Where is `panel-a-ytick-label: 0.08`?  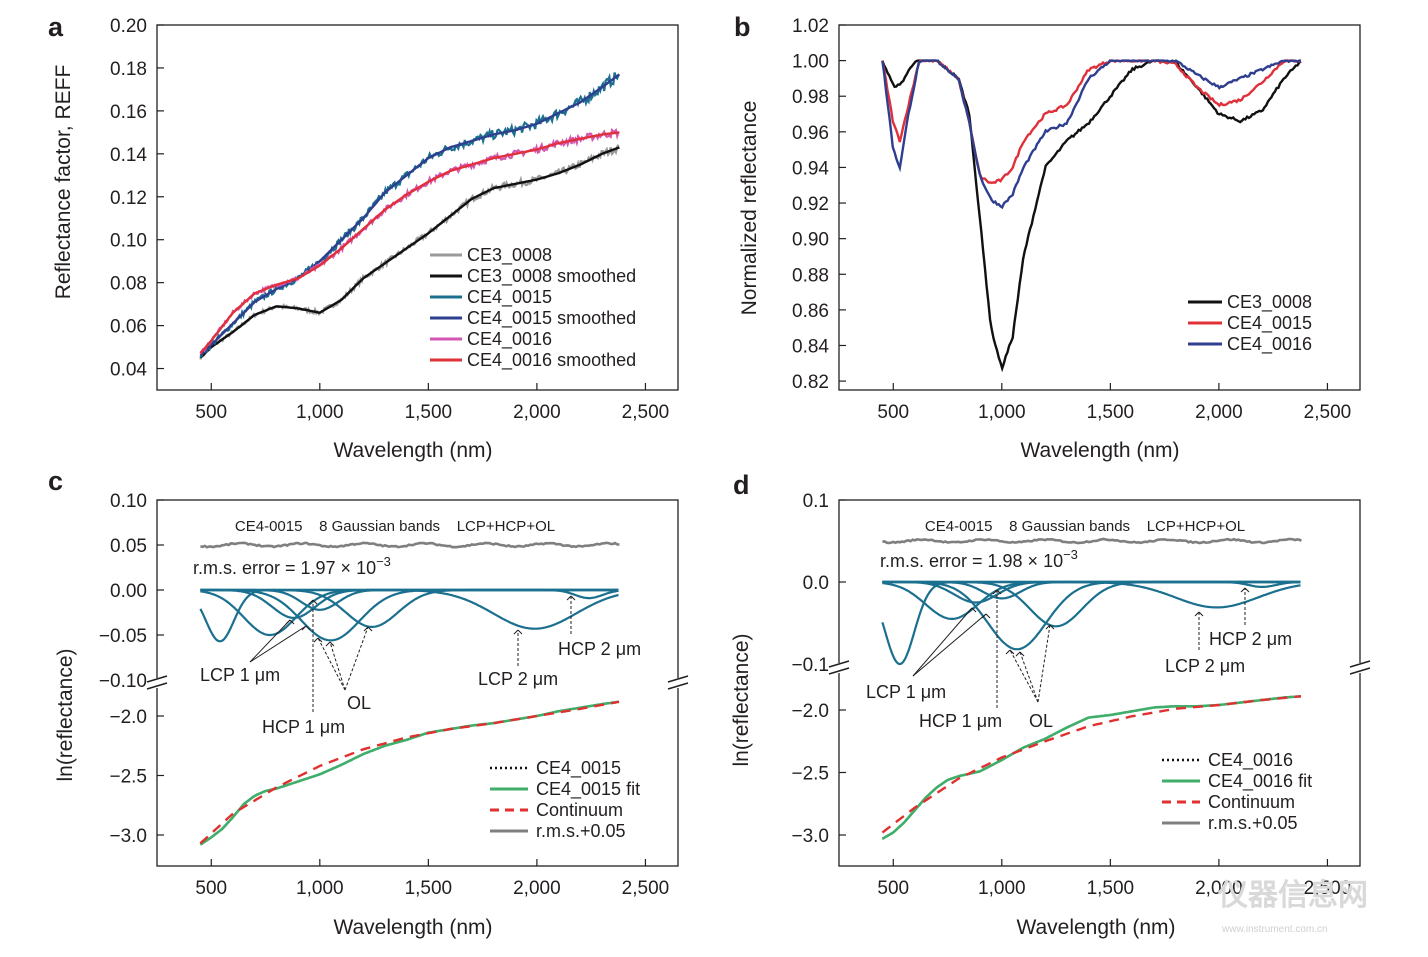 panel-a-ytick-label: 0.08 is located at coordinates (128, 284).